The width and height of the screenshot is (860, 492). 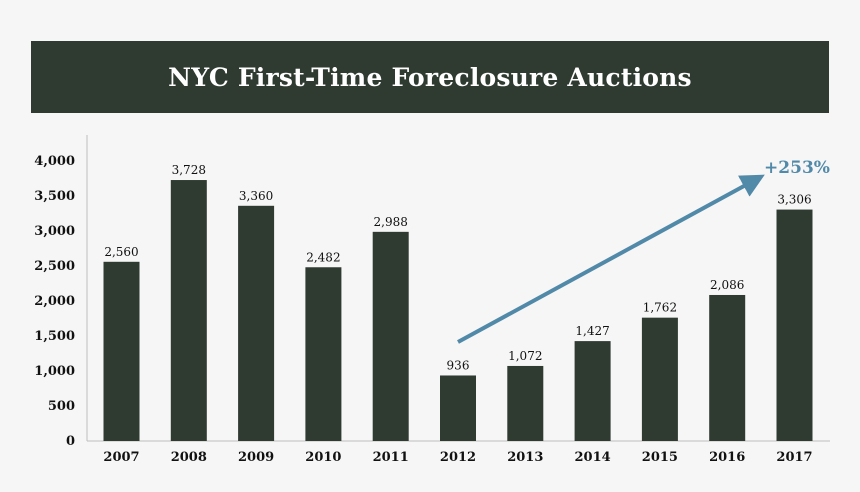 What do you see at coordinates (525, 457) in the screenshot?
I see `x-tick-label: 2013` at bounding box center [525, 457].